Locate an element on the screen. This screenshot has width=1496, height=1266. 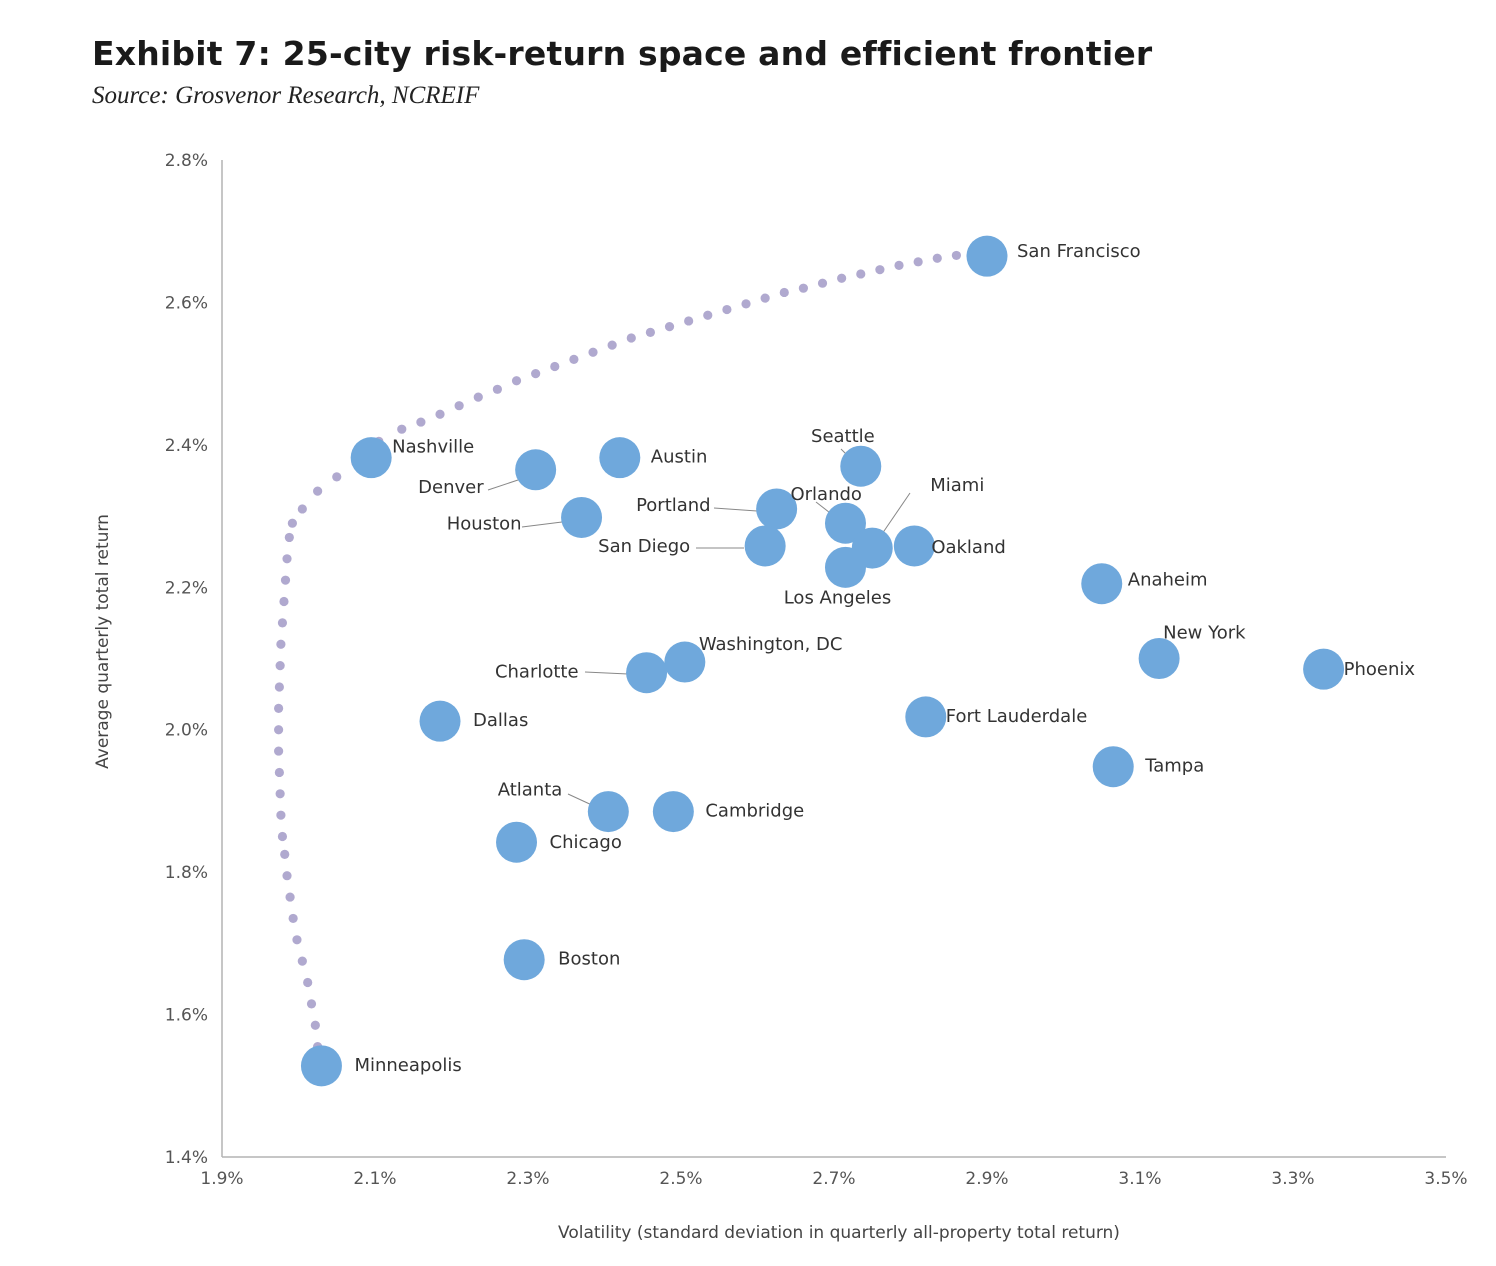
city-label: Phoenix is located at coordinates (1380, 669).